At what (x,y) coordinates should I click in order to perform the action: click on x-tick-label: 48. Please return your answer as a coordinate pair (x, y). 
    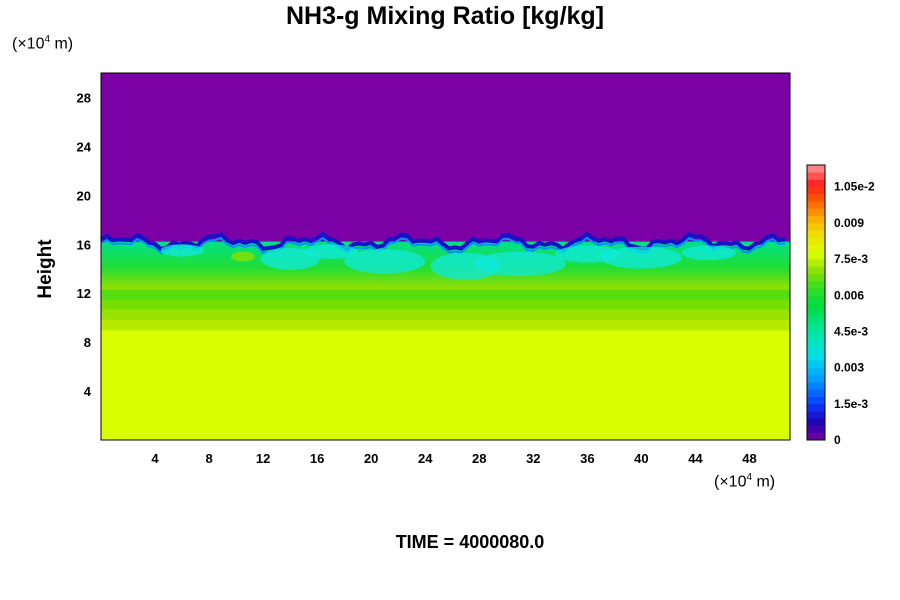
    Looking at the image, I should click on (749, 458).